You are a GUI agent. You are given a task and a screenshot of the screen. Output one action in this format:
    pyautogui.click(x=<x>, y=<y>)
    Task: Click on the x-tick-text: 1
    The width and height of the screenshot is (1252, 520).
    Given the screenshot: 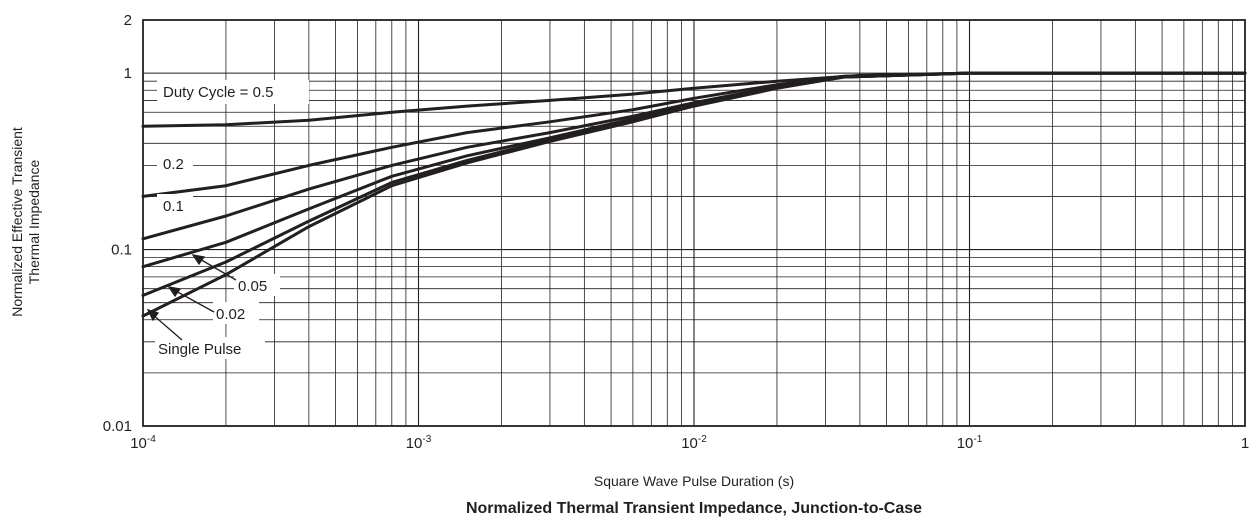 What is the action you would take?
    pyautogui.click(x=1245, y=443)
    